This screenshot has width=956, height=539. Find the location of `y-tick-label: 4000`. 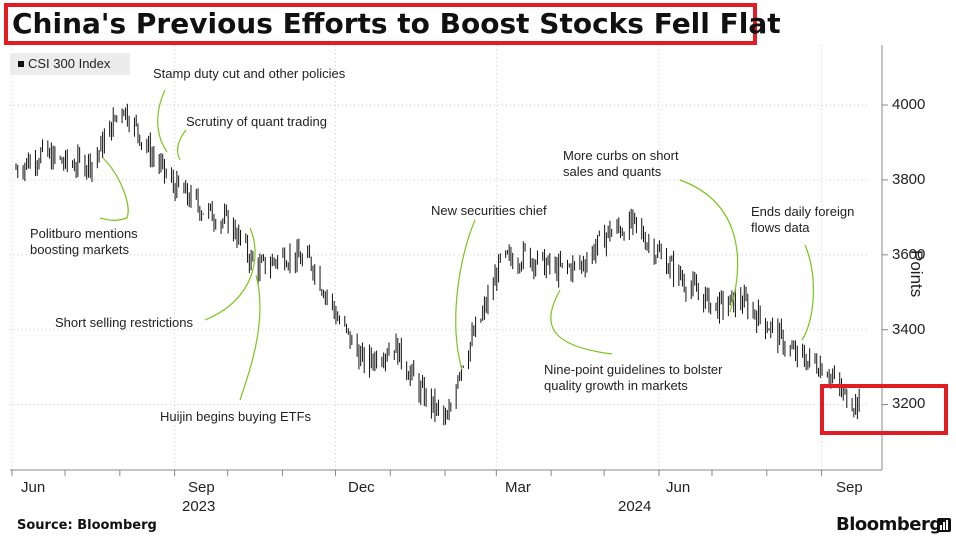

y-tick-label: 4000 is located at coordinates (909, 104).